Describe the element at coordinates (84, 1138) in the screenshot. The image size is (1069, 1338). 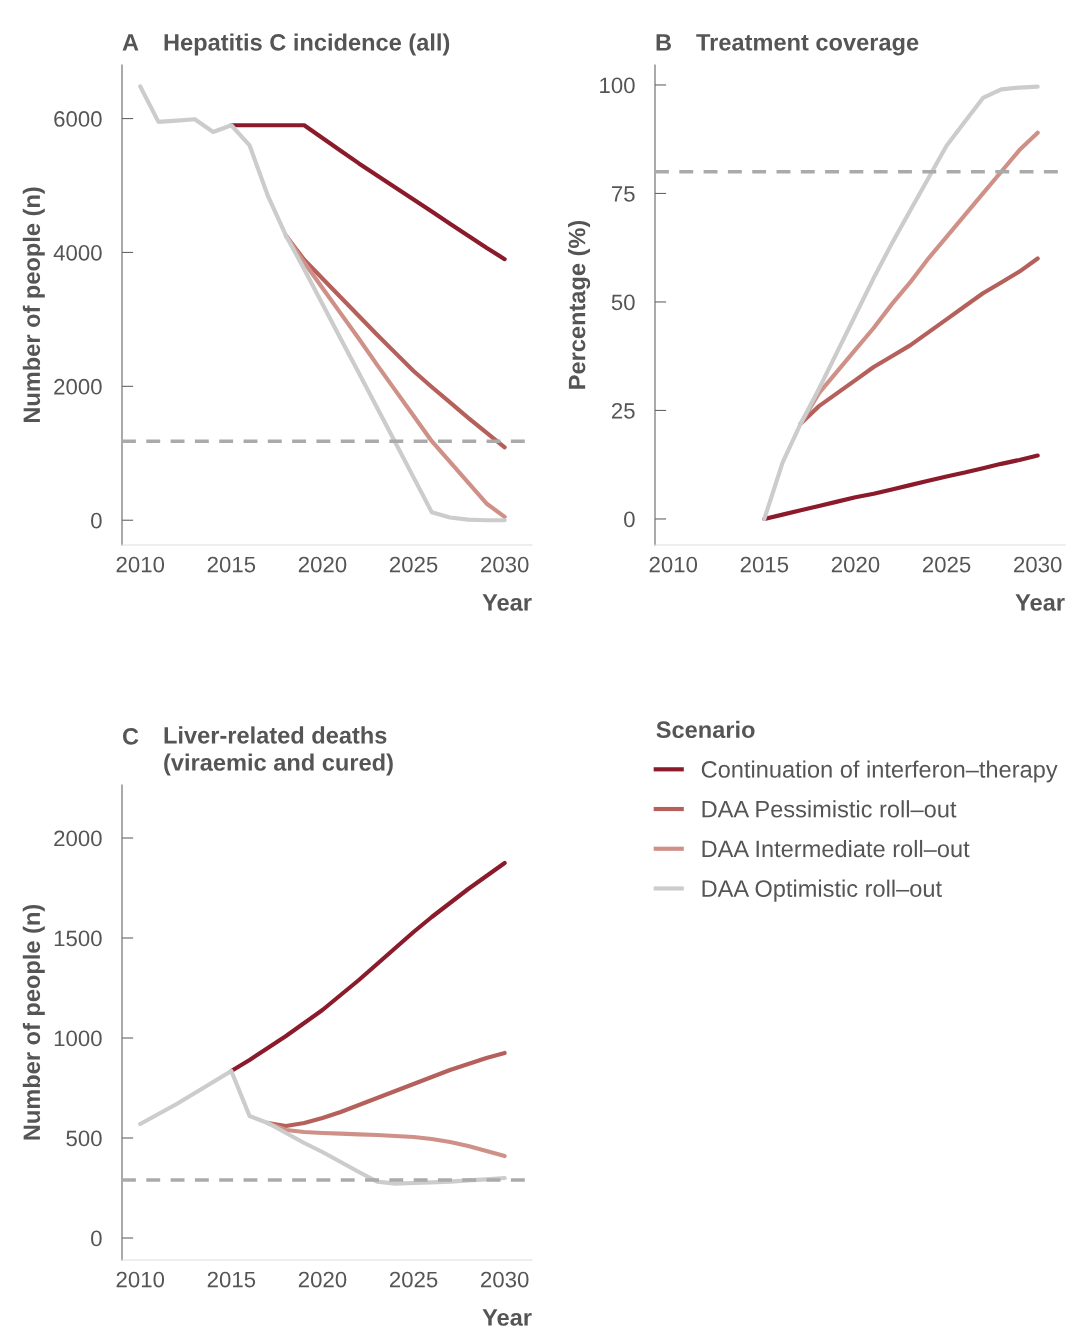
I see `y-tick-label: 500` at that location.